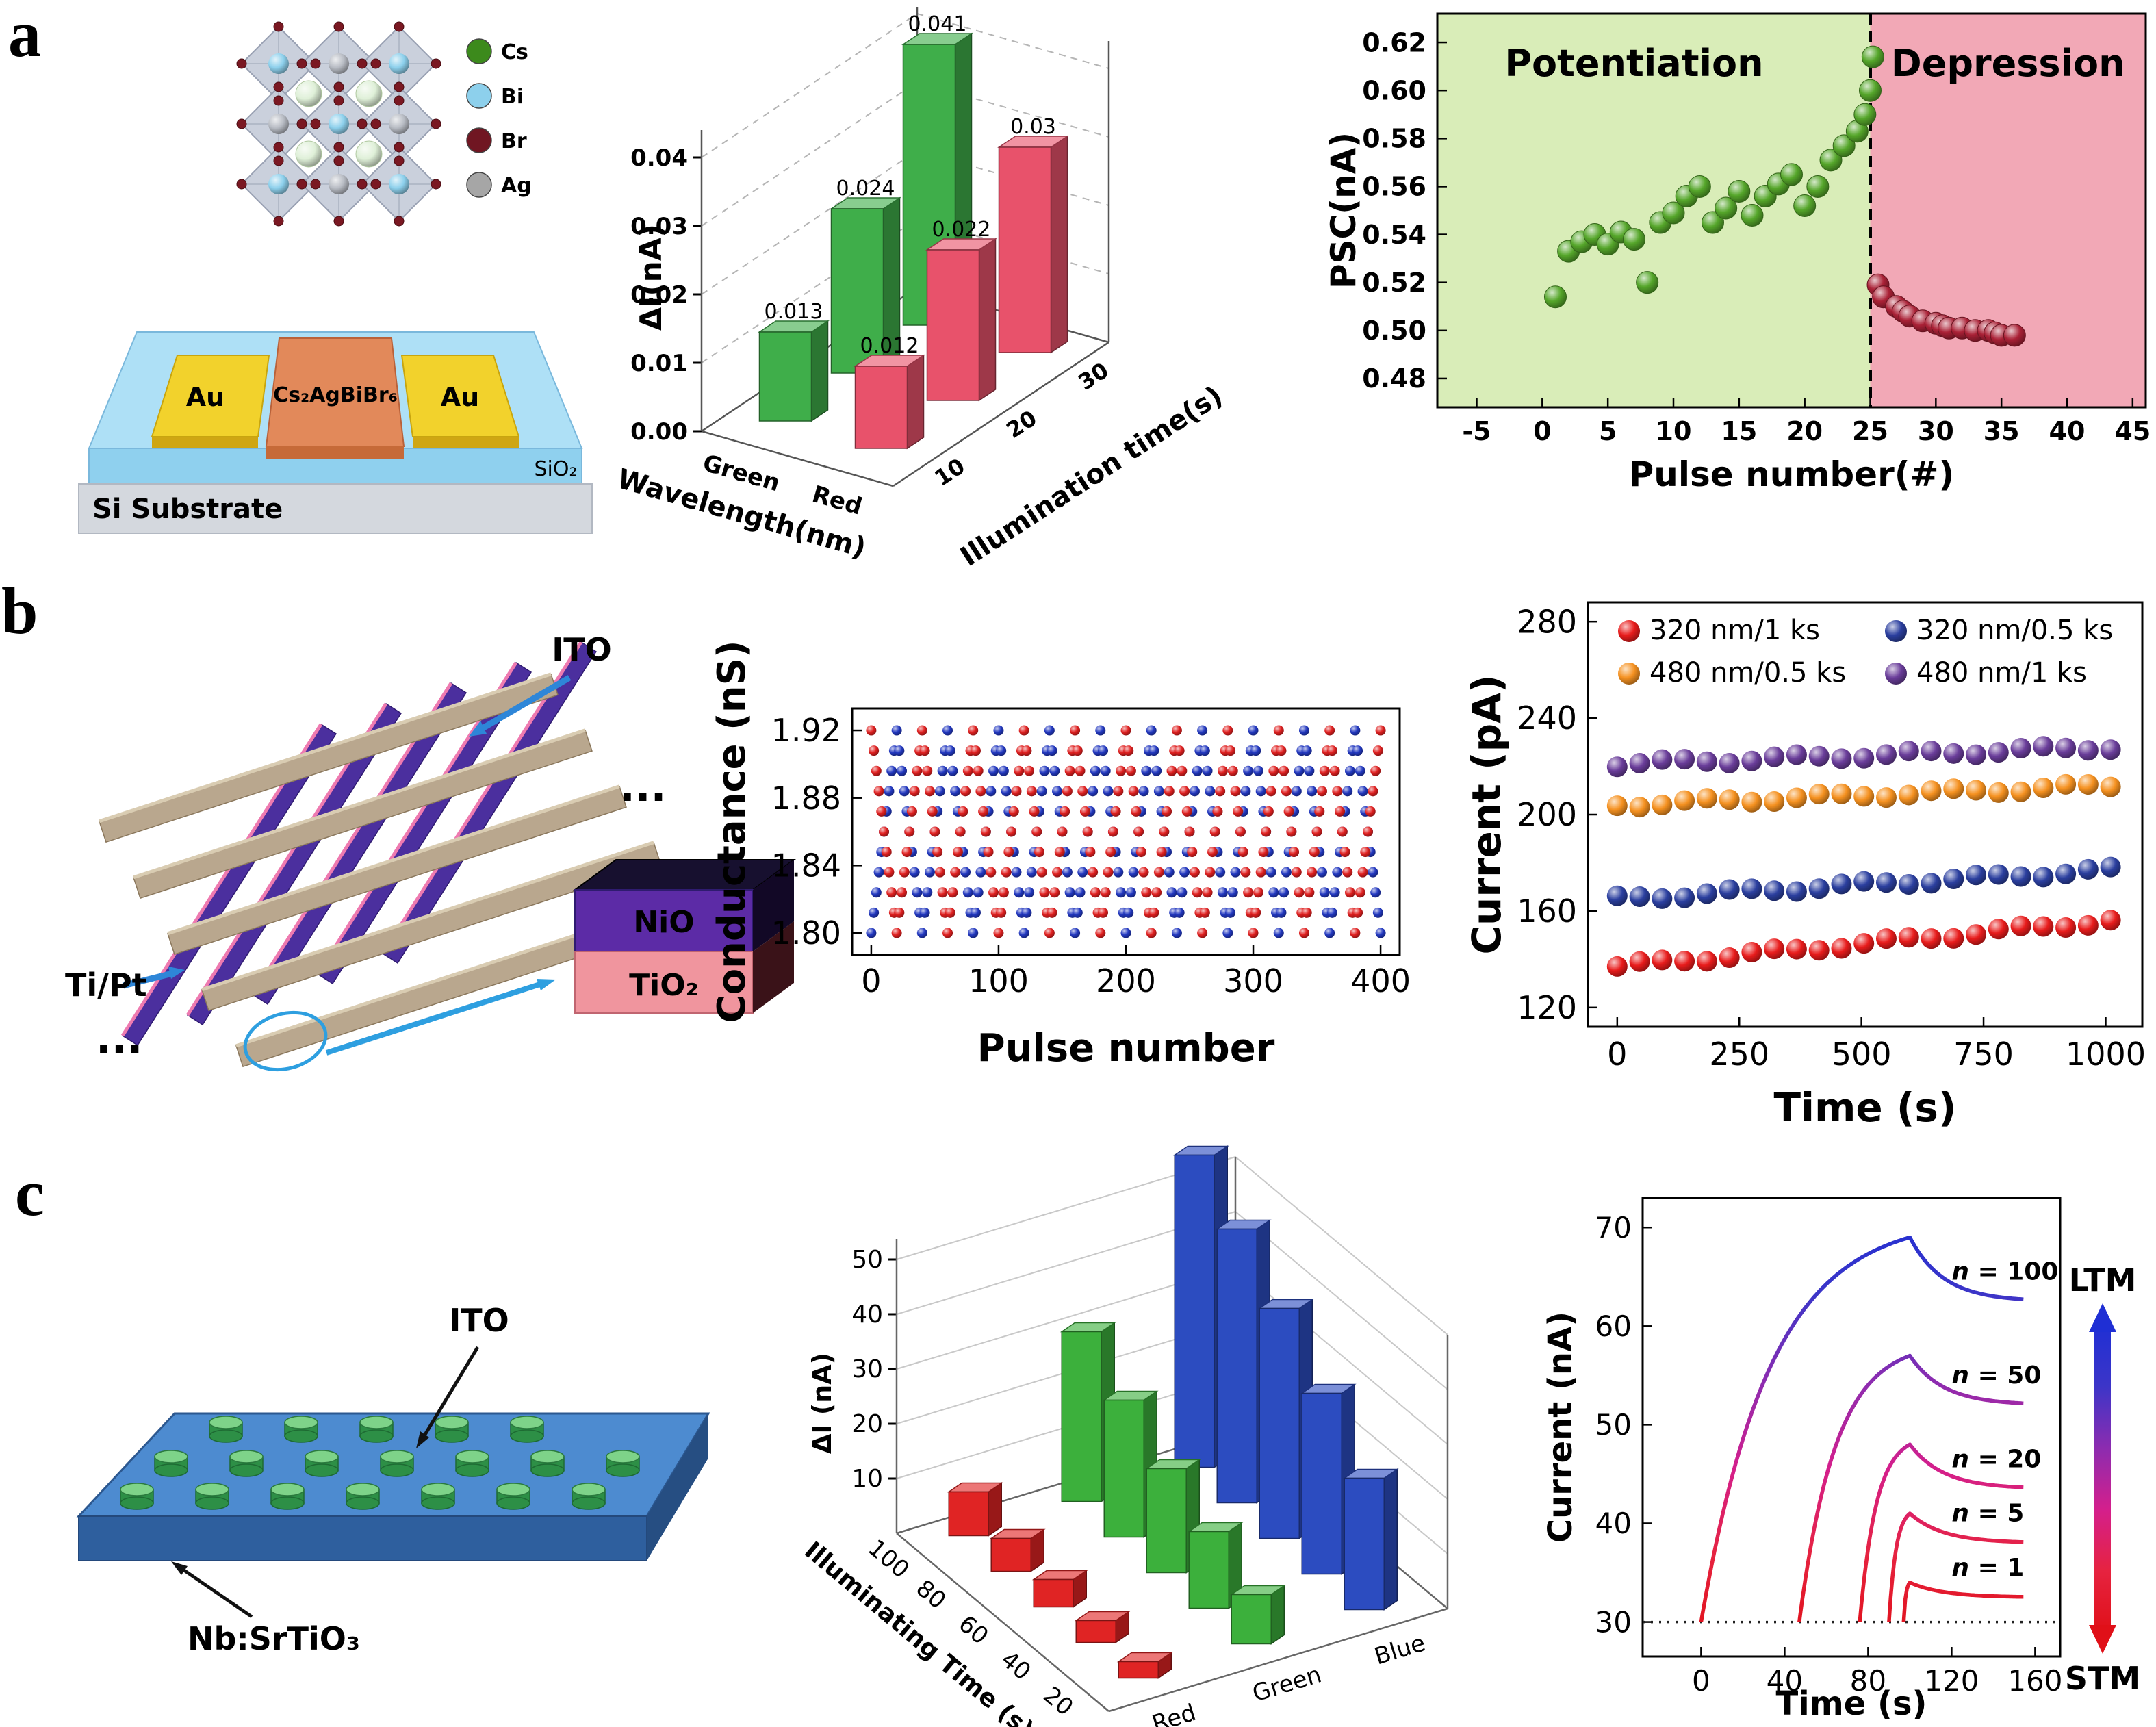 The height and width of the screenshot is (1727, 2156). I want to click on legend-ag-swatch, so click(479, 185).